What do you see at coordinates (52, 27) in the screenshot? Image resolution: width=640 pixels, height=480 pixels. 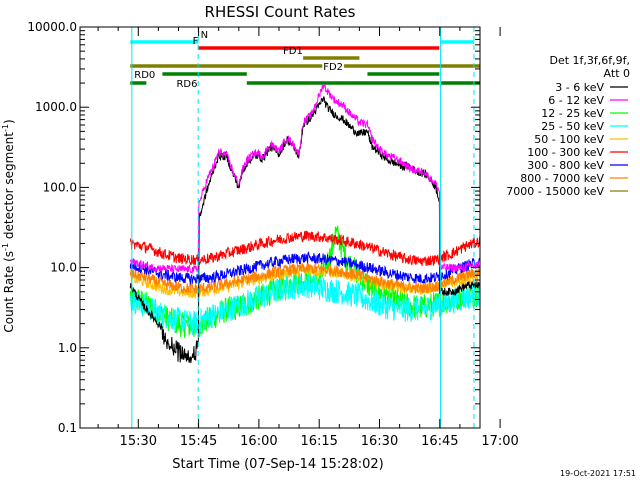 I see `y-tick-label: 10000.0` at bounding box center [52, 27].